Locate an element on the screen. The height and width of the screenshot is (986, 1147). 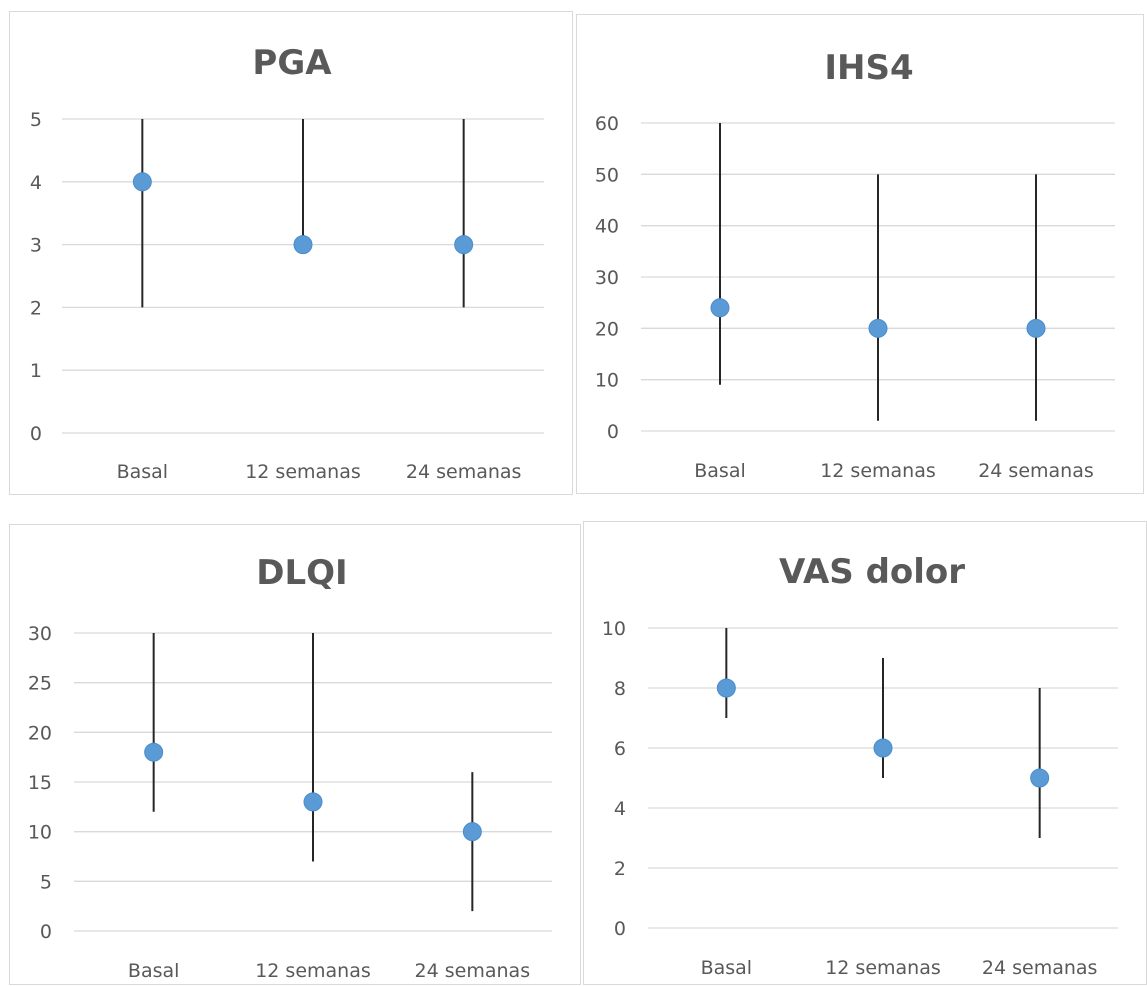
y-tick-label: 15 is located at coordinates (40, 783).